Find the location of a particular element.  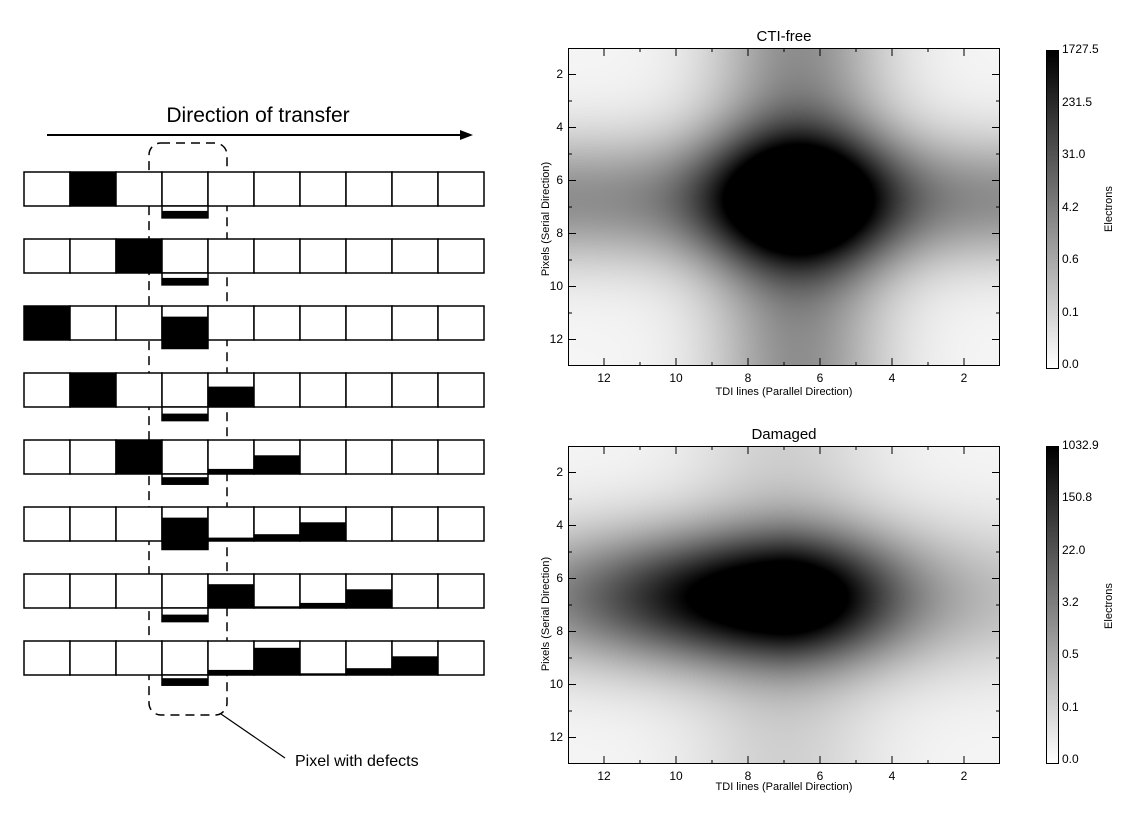

colorbar-tick-label: 31.0 is located at coordinates (1074, 154).